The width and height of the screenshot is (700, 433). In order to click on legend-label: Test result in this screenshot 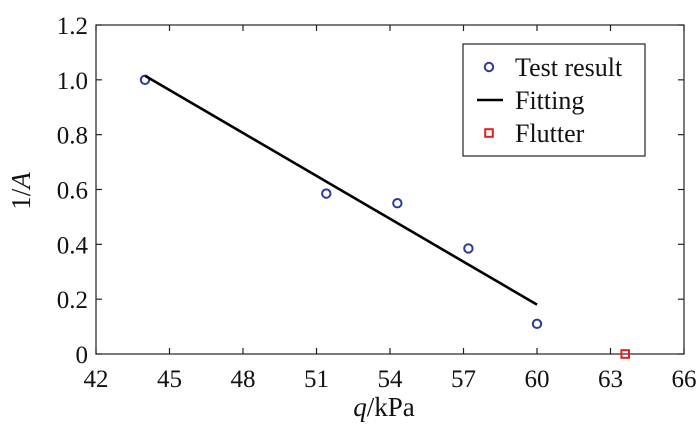, I will do `click(569, 67)`.